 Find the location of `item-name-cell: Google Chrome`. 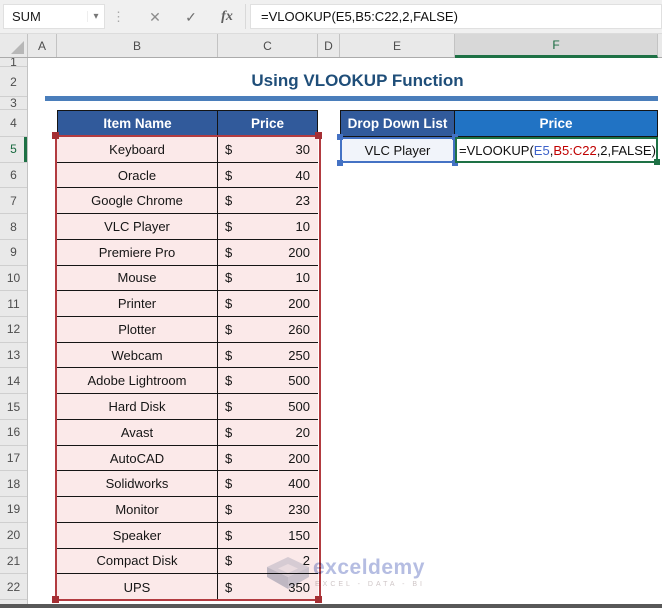

item-name-cell: Google Chrome is located at coordinates (137, 201).